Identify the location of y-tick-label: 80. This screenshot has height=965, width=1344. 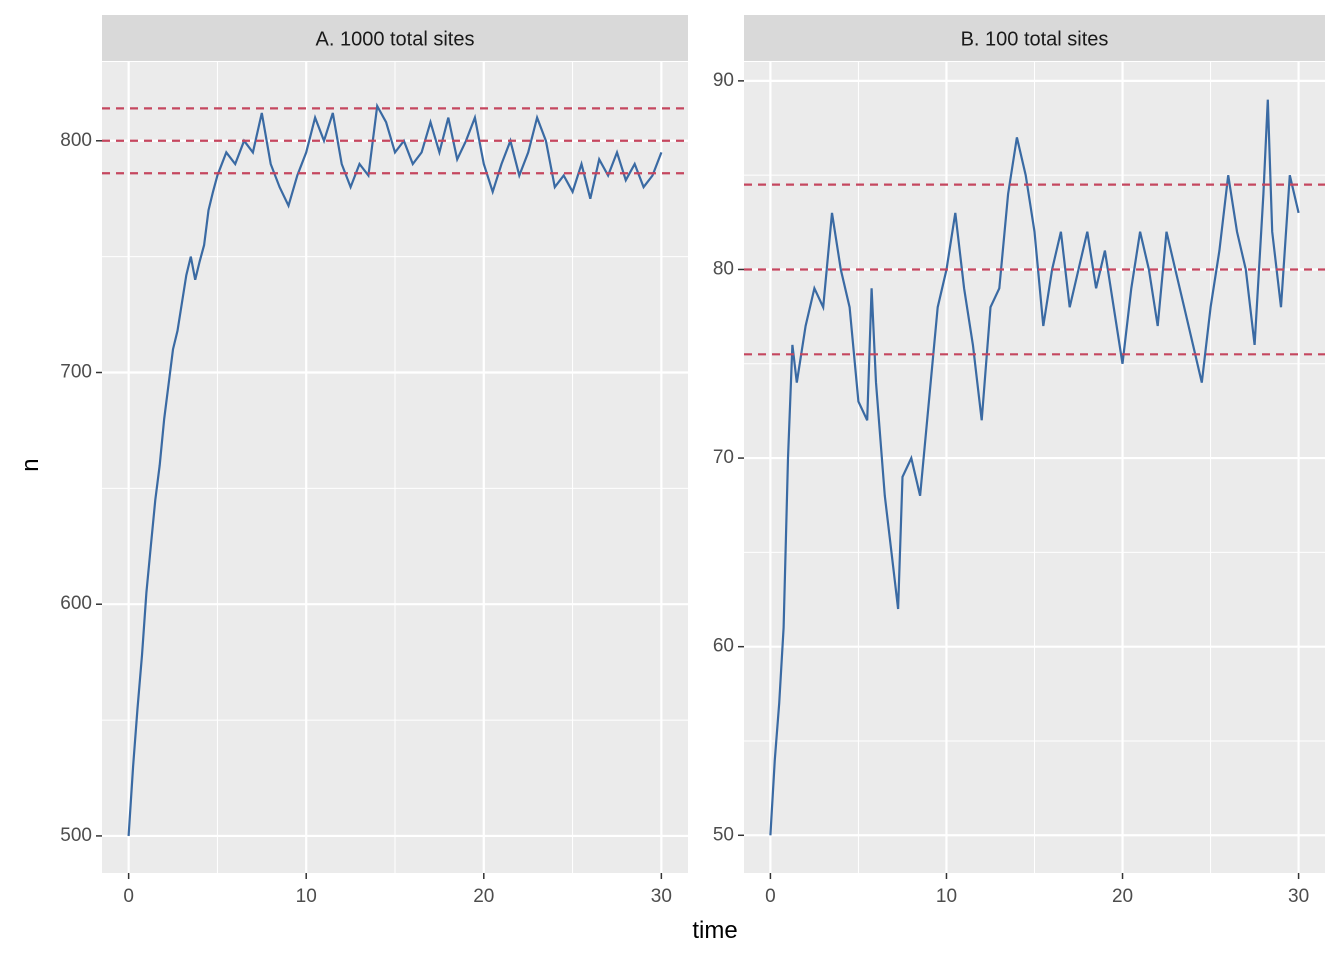
(723, 268).